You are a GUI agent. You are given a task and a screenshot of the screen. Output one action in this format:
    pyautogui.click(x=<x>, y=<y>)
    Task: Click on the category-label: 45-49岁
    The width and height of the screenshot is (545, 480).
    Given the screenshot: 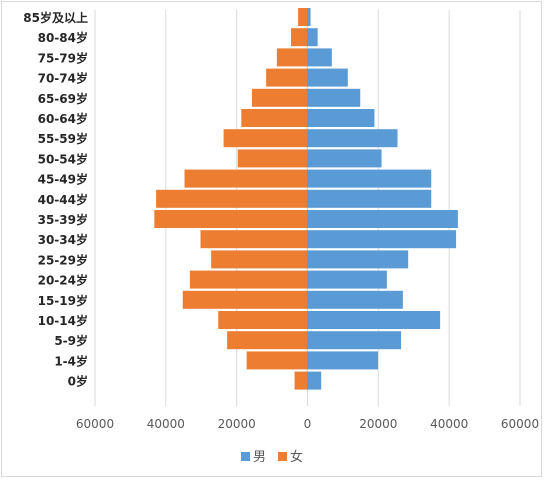 What is the action you would take?
    pyautogui.click(x=63, y=179)
    